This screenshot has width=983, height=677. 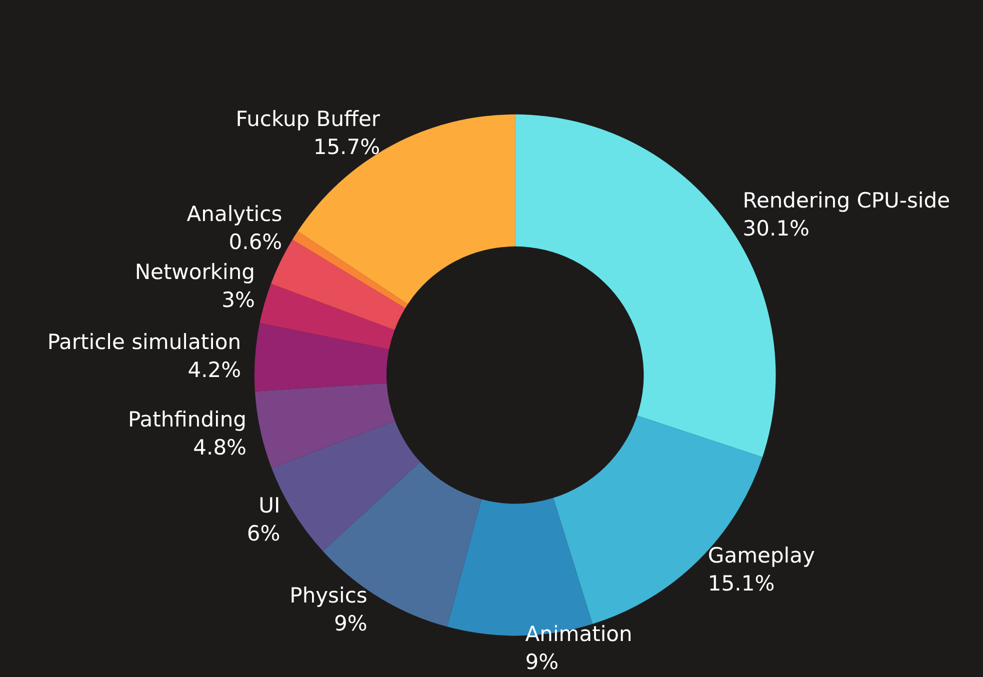 I want to click on slice-label: Pathfinding, so click(x=187, y=419).